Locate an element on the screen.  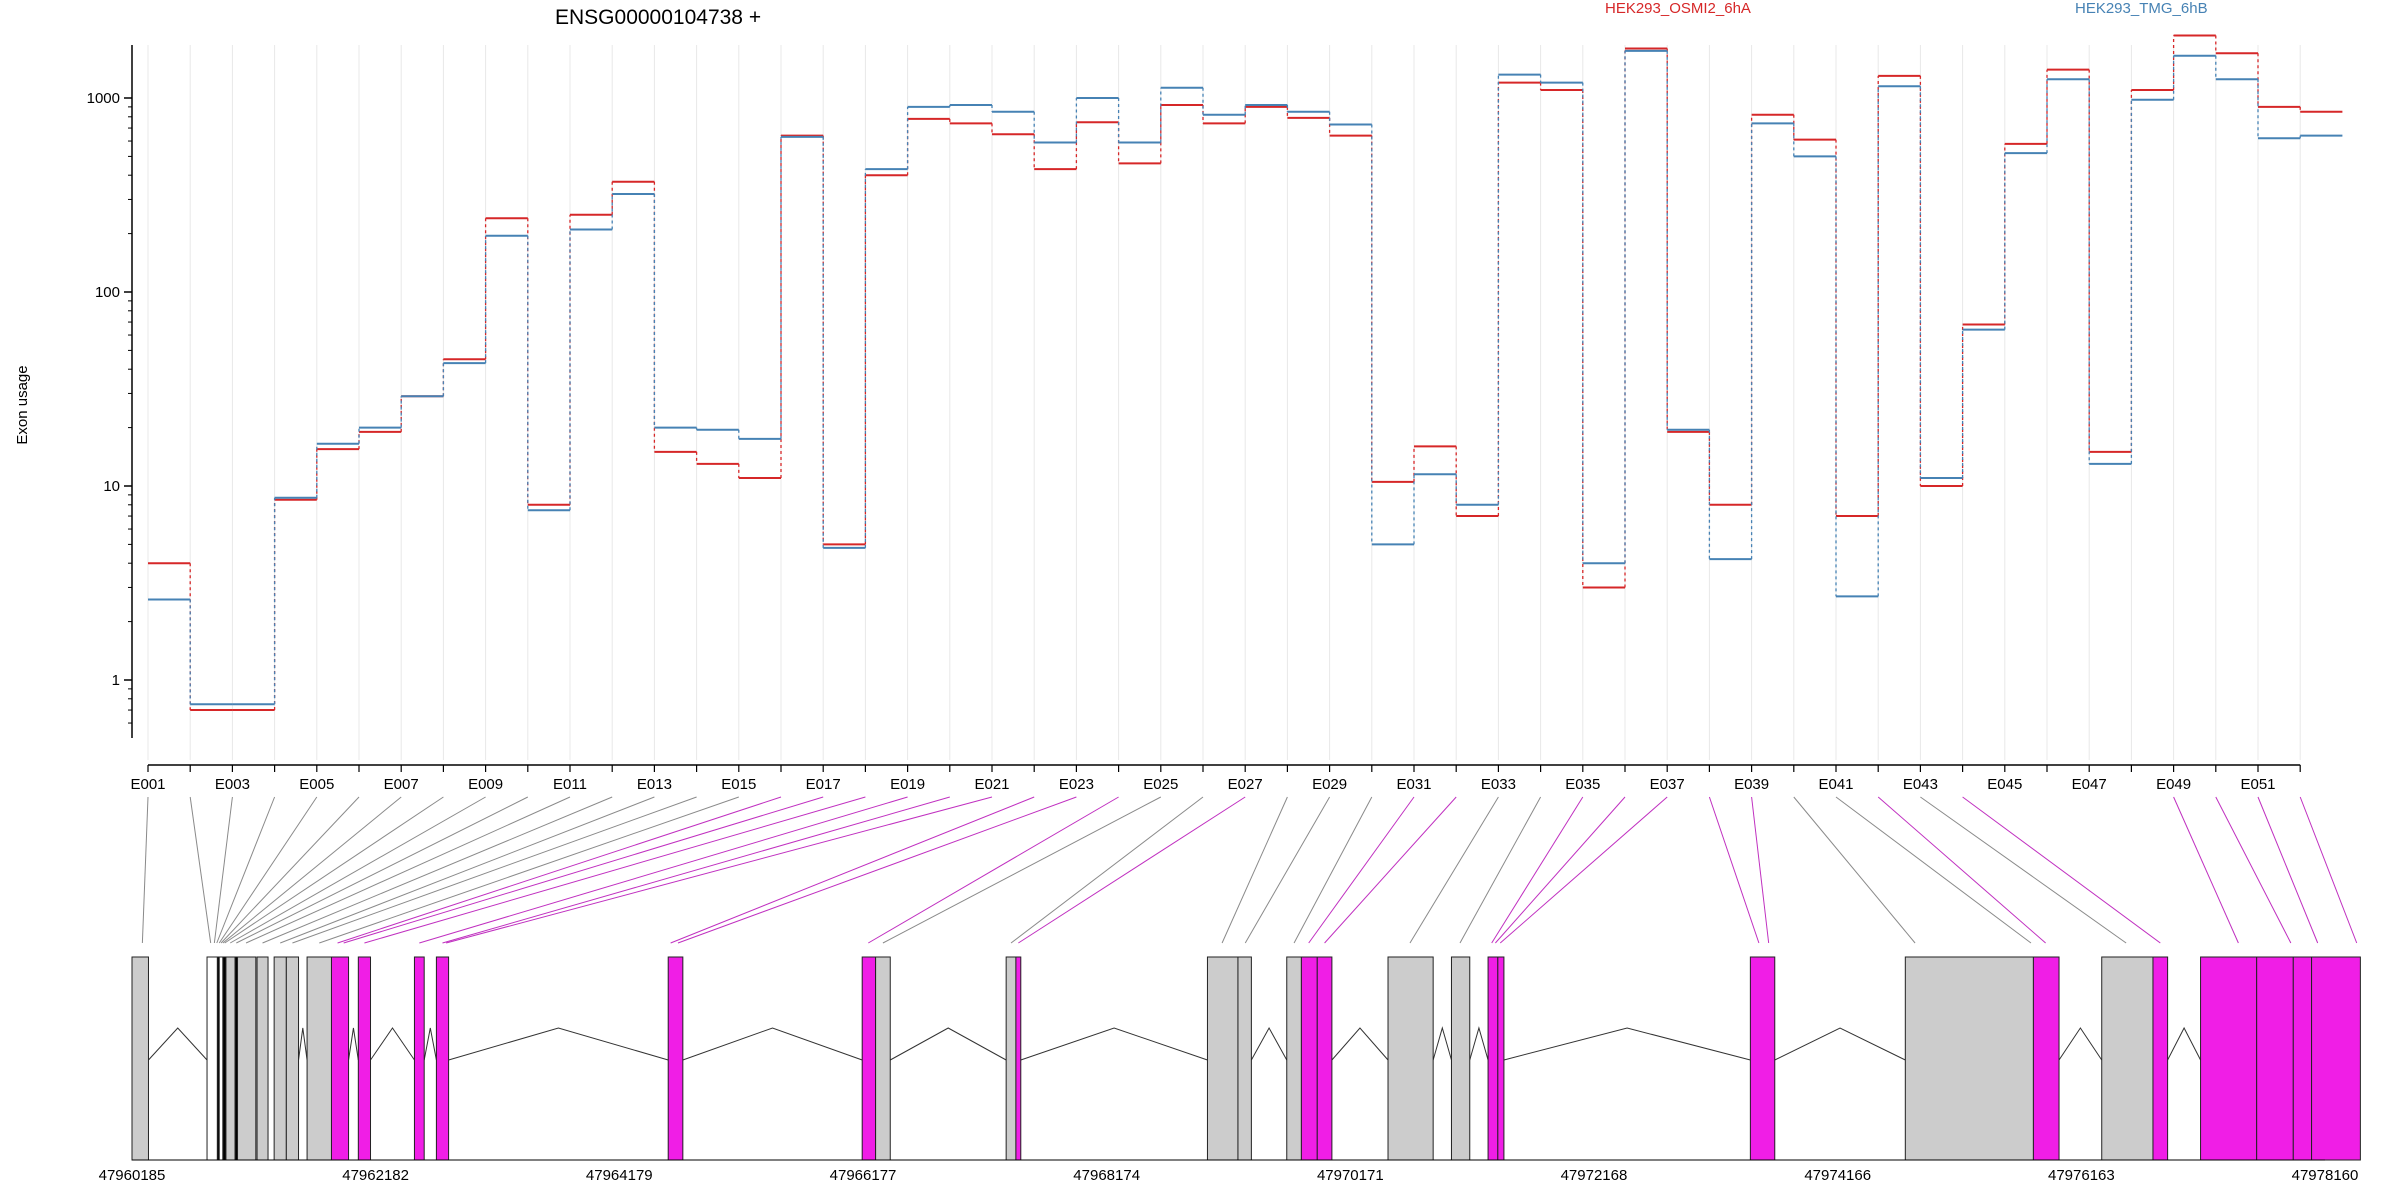
x-tick-label: E027 is located at coordinates (1245, 784).